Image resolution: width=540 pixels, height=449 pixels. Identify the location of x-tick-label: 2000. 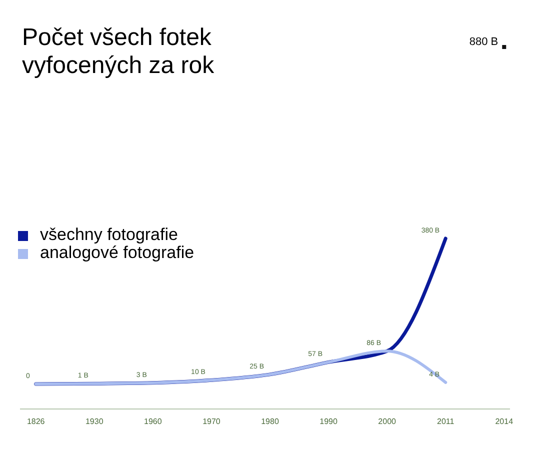
(387, 421).